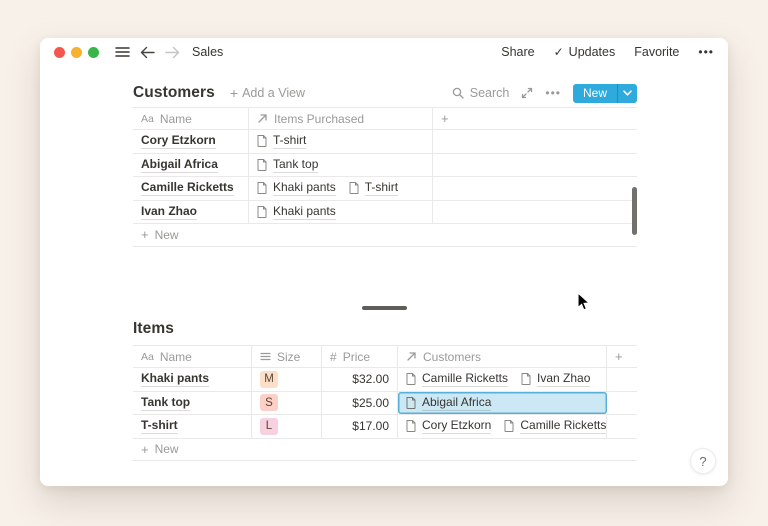 The height and width of the screenshot is (526, 768). Describe the element at coordinates (153, 328) in the screenshot. I see `items-db-title: Items` at that location.